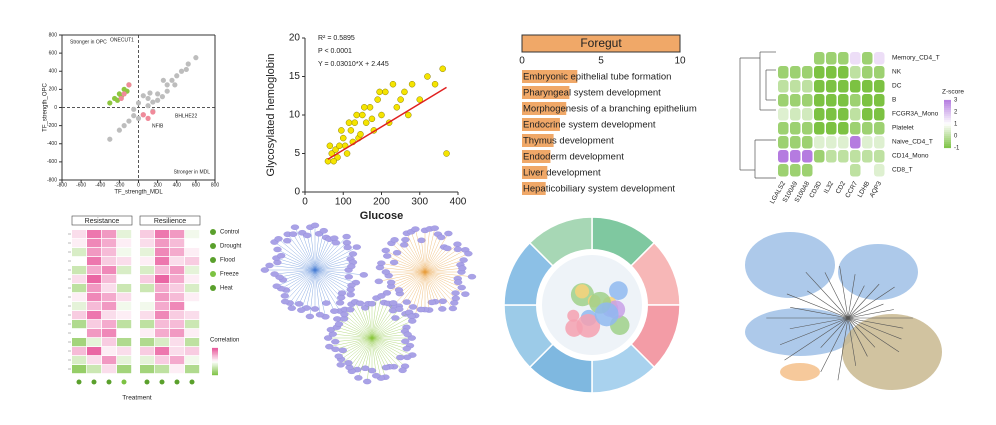  Describe the element at coordinates (601, 43) in the screenshot. I see `title-box` at that location.